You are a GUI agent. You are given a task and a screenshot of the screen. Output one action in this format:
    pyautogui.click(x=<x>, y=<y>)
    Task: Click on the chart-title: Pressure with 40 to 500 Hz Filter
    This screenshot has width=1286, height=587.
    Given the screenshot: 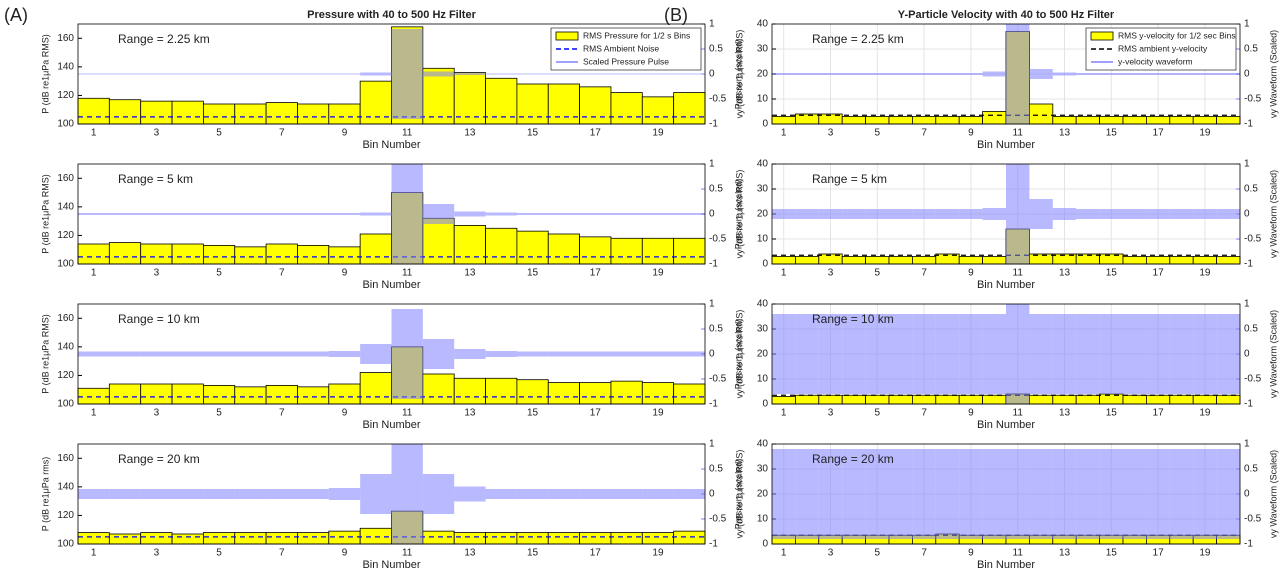 What is the action you would take?
    pyautogui.click(x=391, y=15)
    